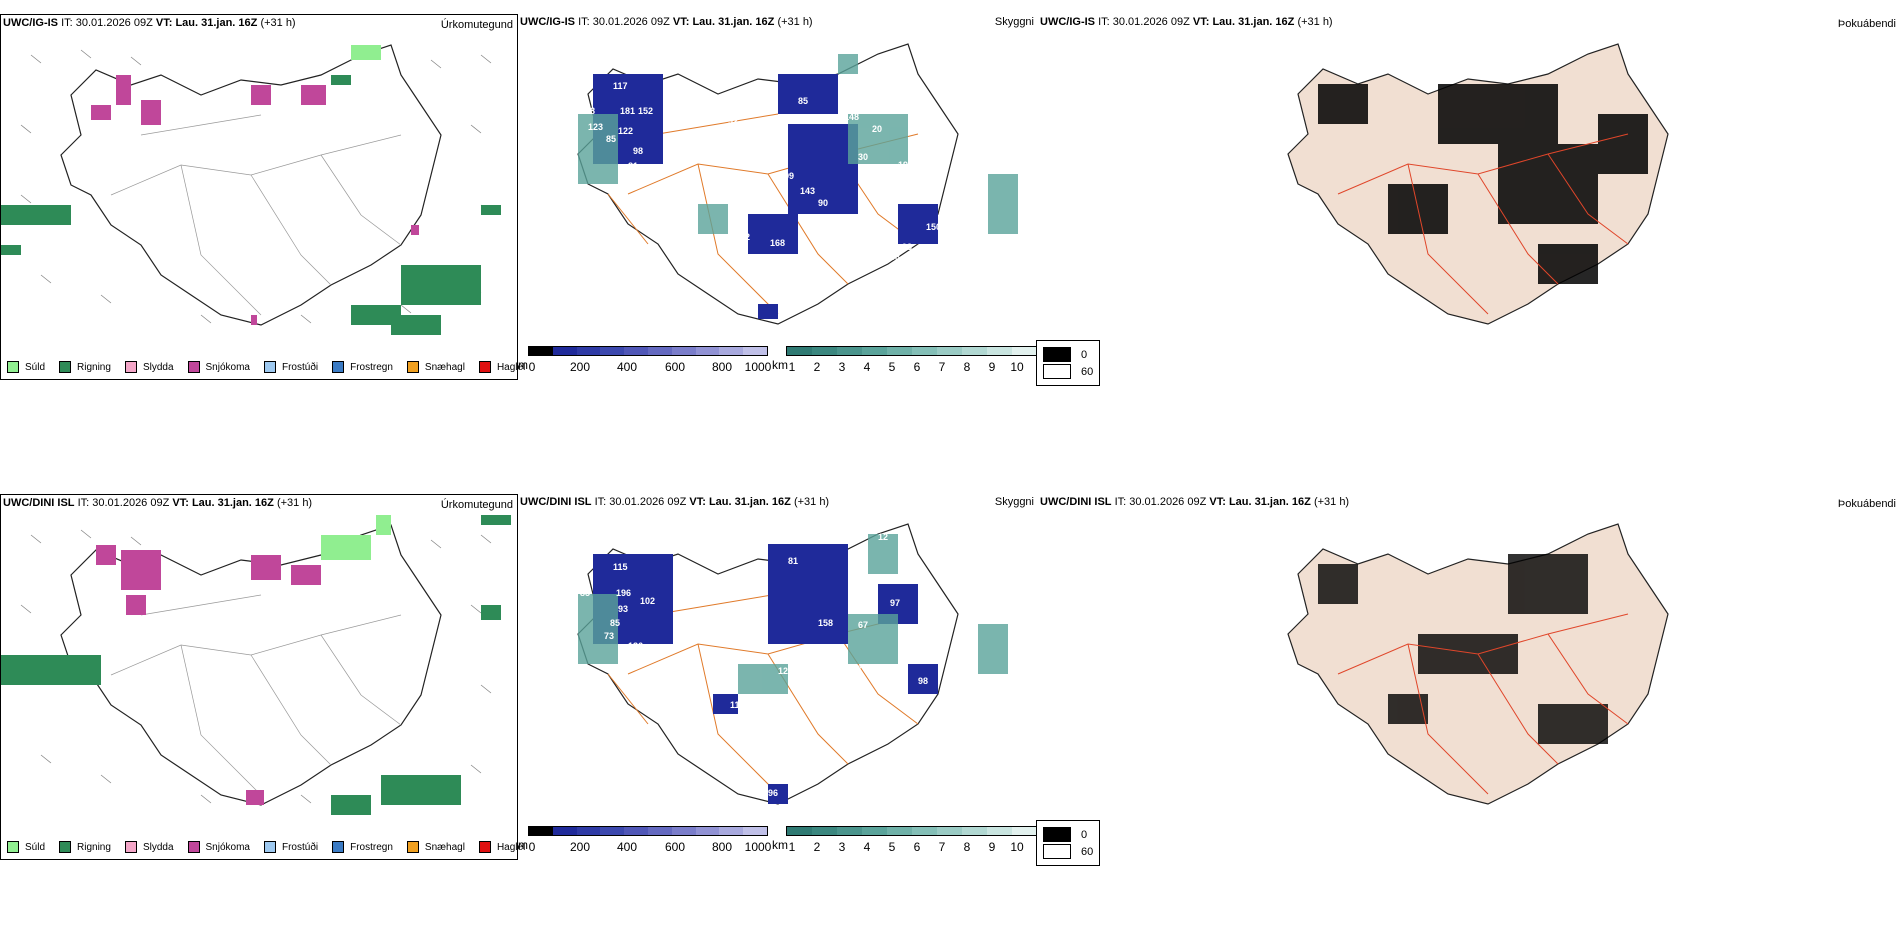  What do you see at coordinates (623, 593) in the screenshot?
I see `cloud-label: 196` at bounding box center [623, 593].